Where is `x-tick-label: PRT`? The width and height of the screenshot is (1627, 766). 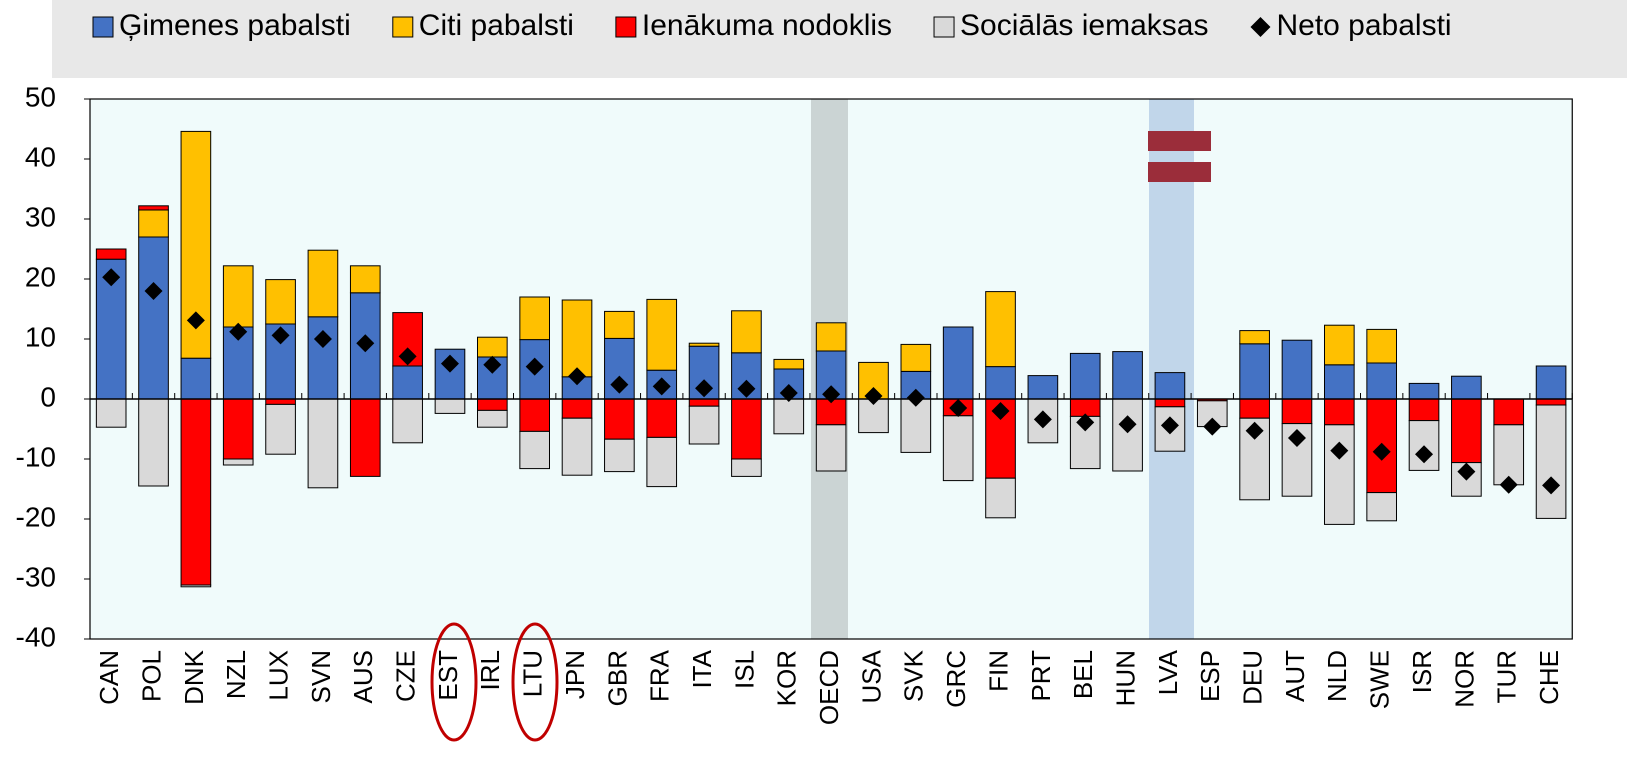
x-tick-label: PRT is located at coordinates (1041, 676).